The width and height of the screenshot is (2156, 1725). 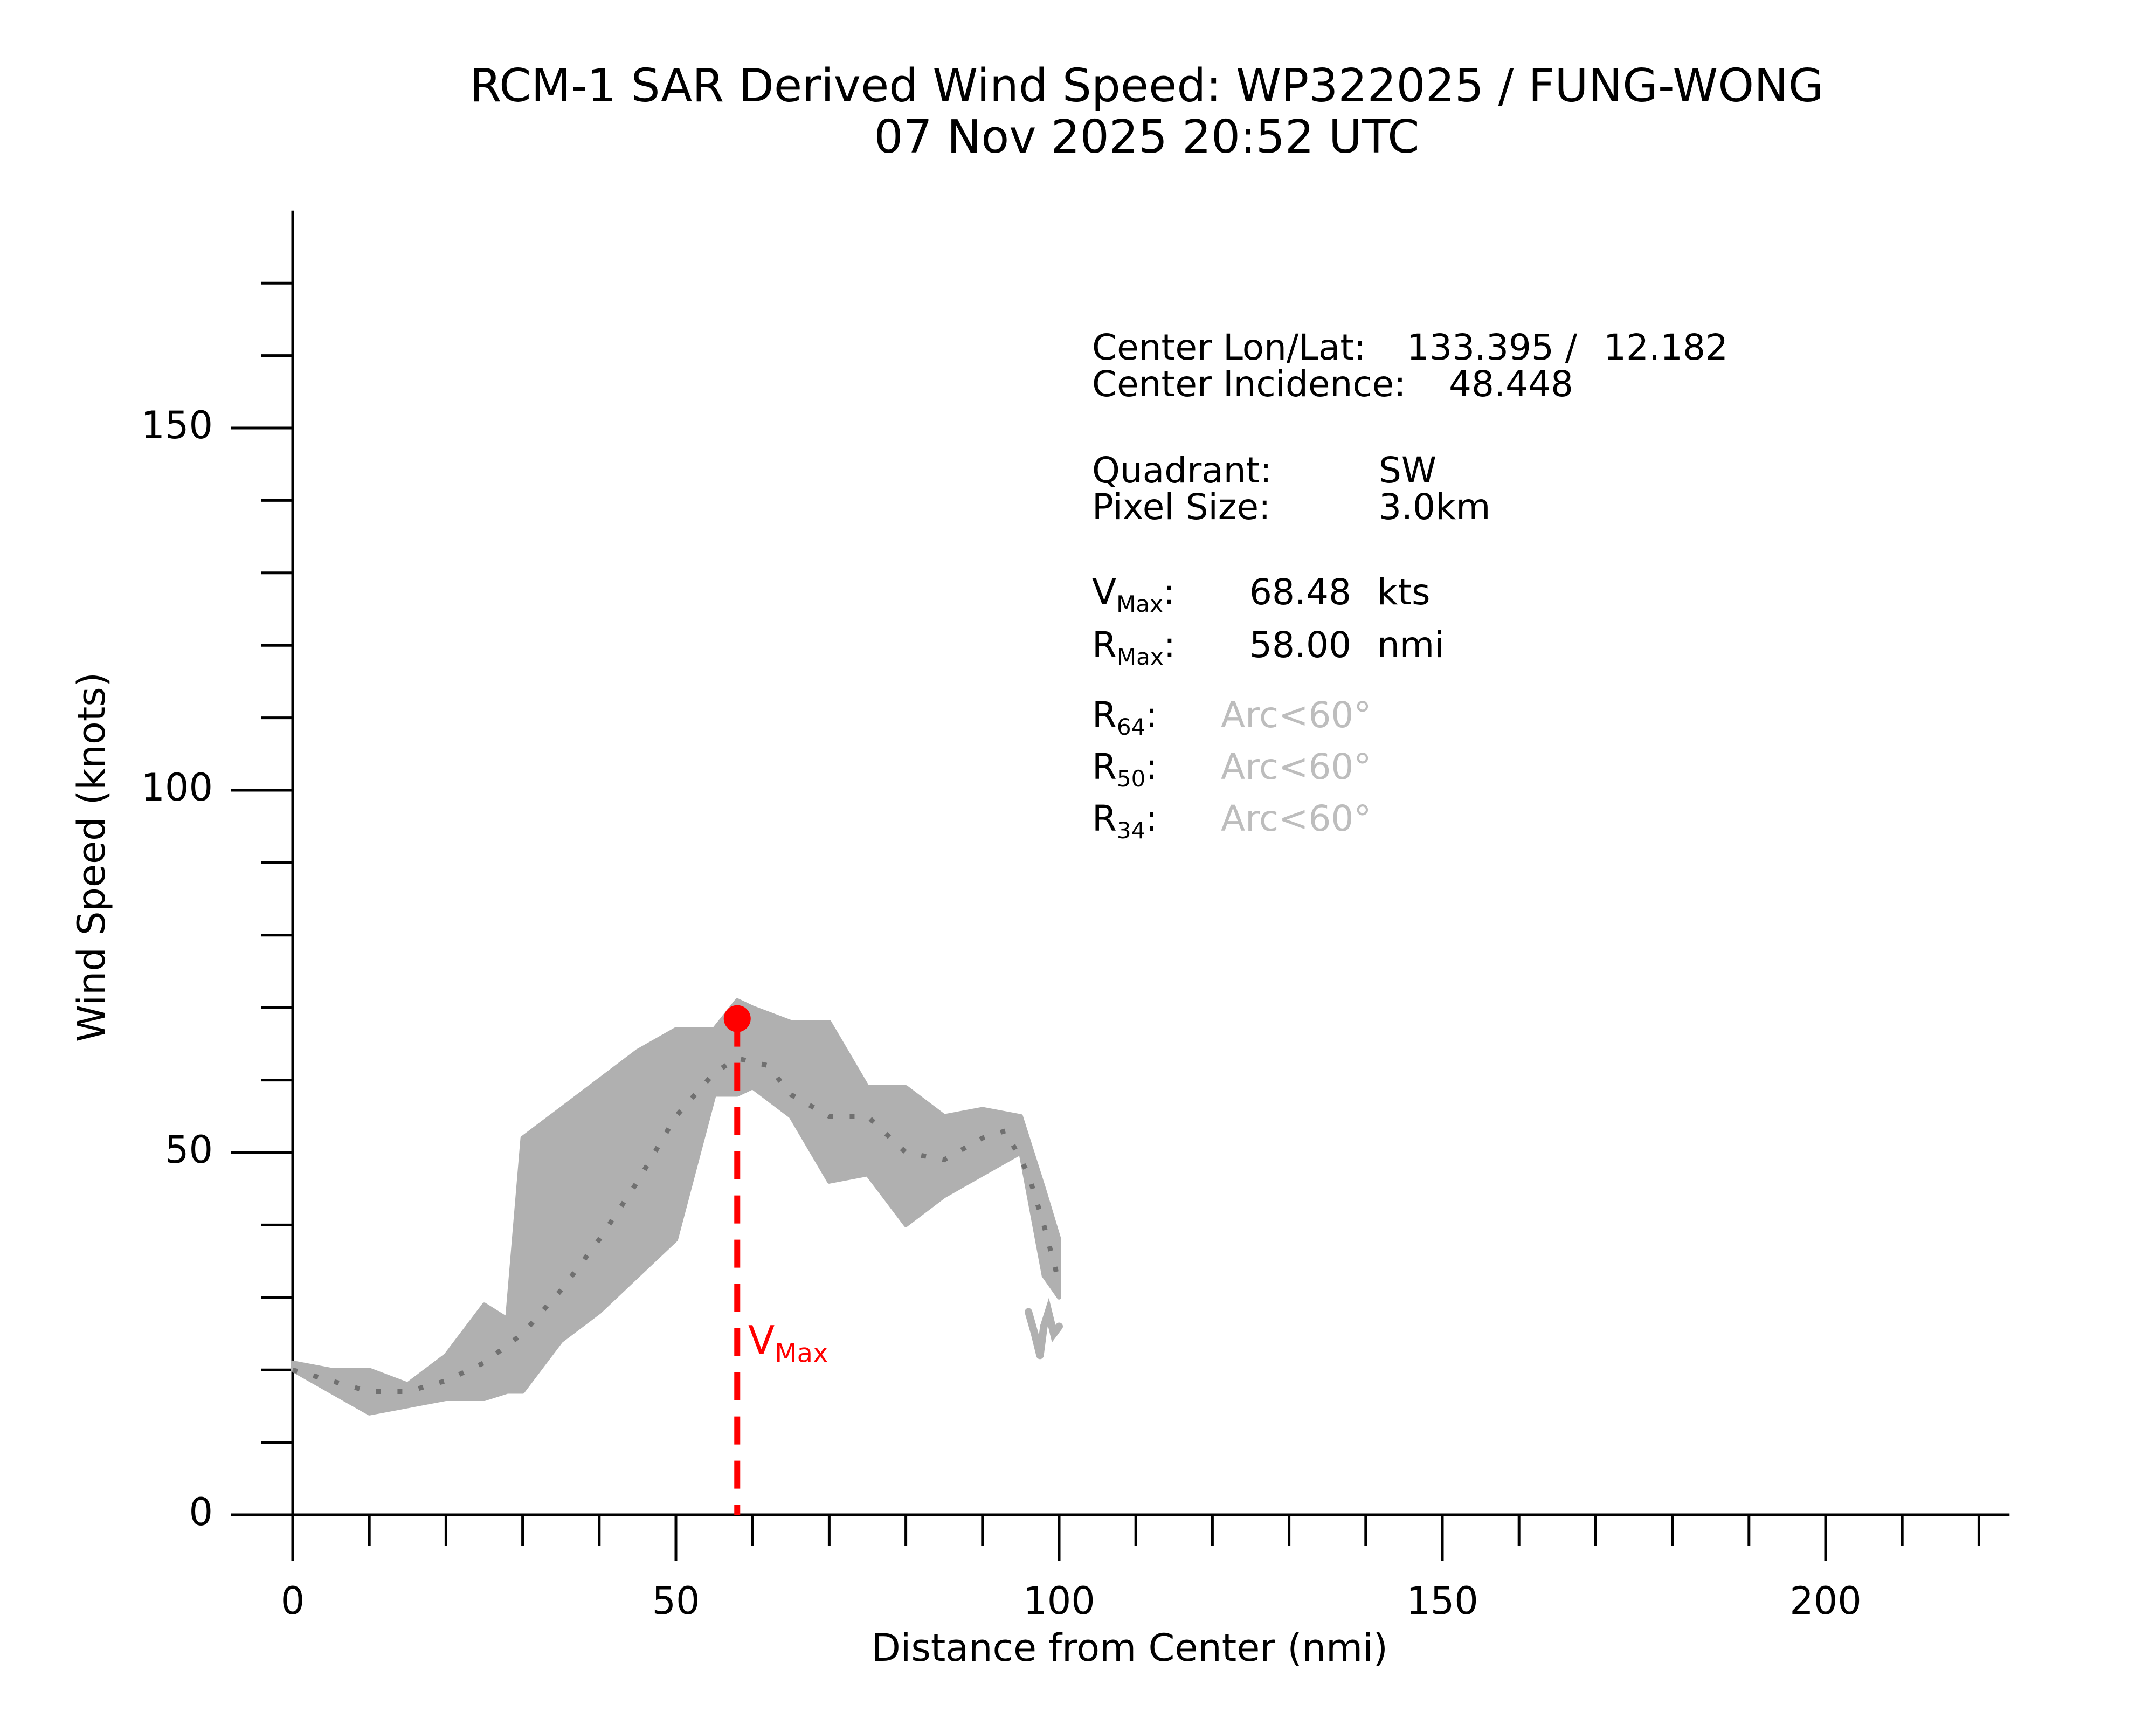 What do you see at coordinates (1134, 647) in the screenshot?
I see `rmax-info-label: RMax:` at bounding box center [1134, 647].